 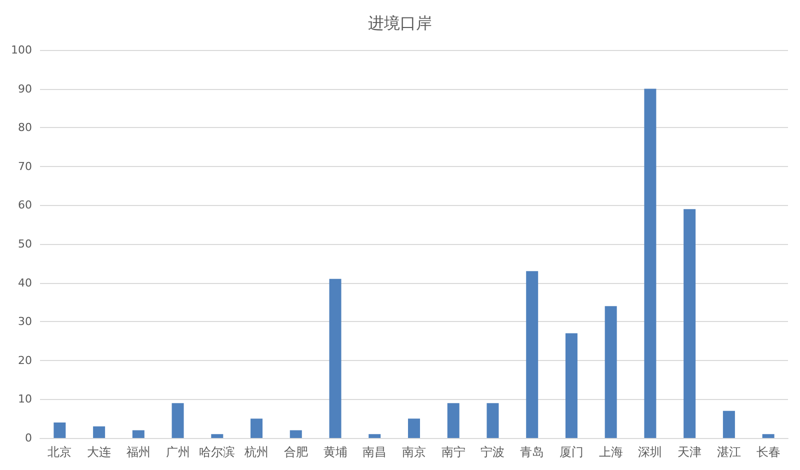 What do you see at coordinates (25, 321) in the screenshot?
I see `y-tick-label: 30` at bounding box center [25, 321].